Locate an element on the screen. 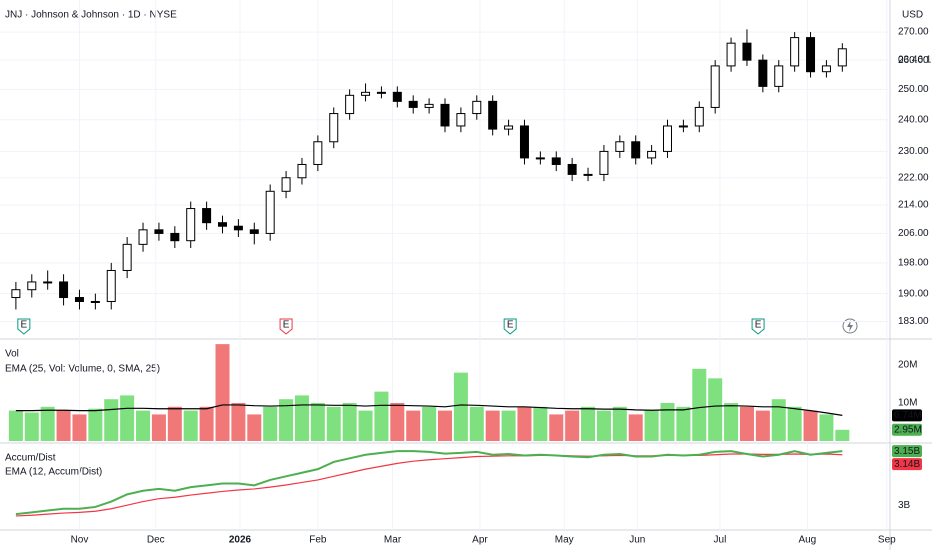  dividend-icon is located at coordinates (850, 326).